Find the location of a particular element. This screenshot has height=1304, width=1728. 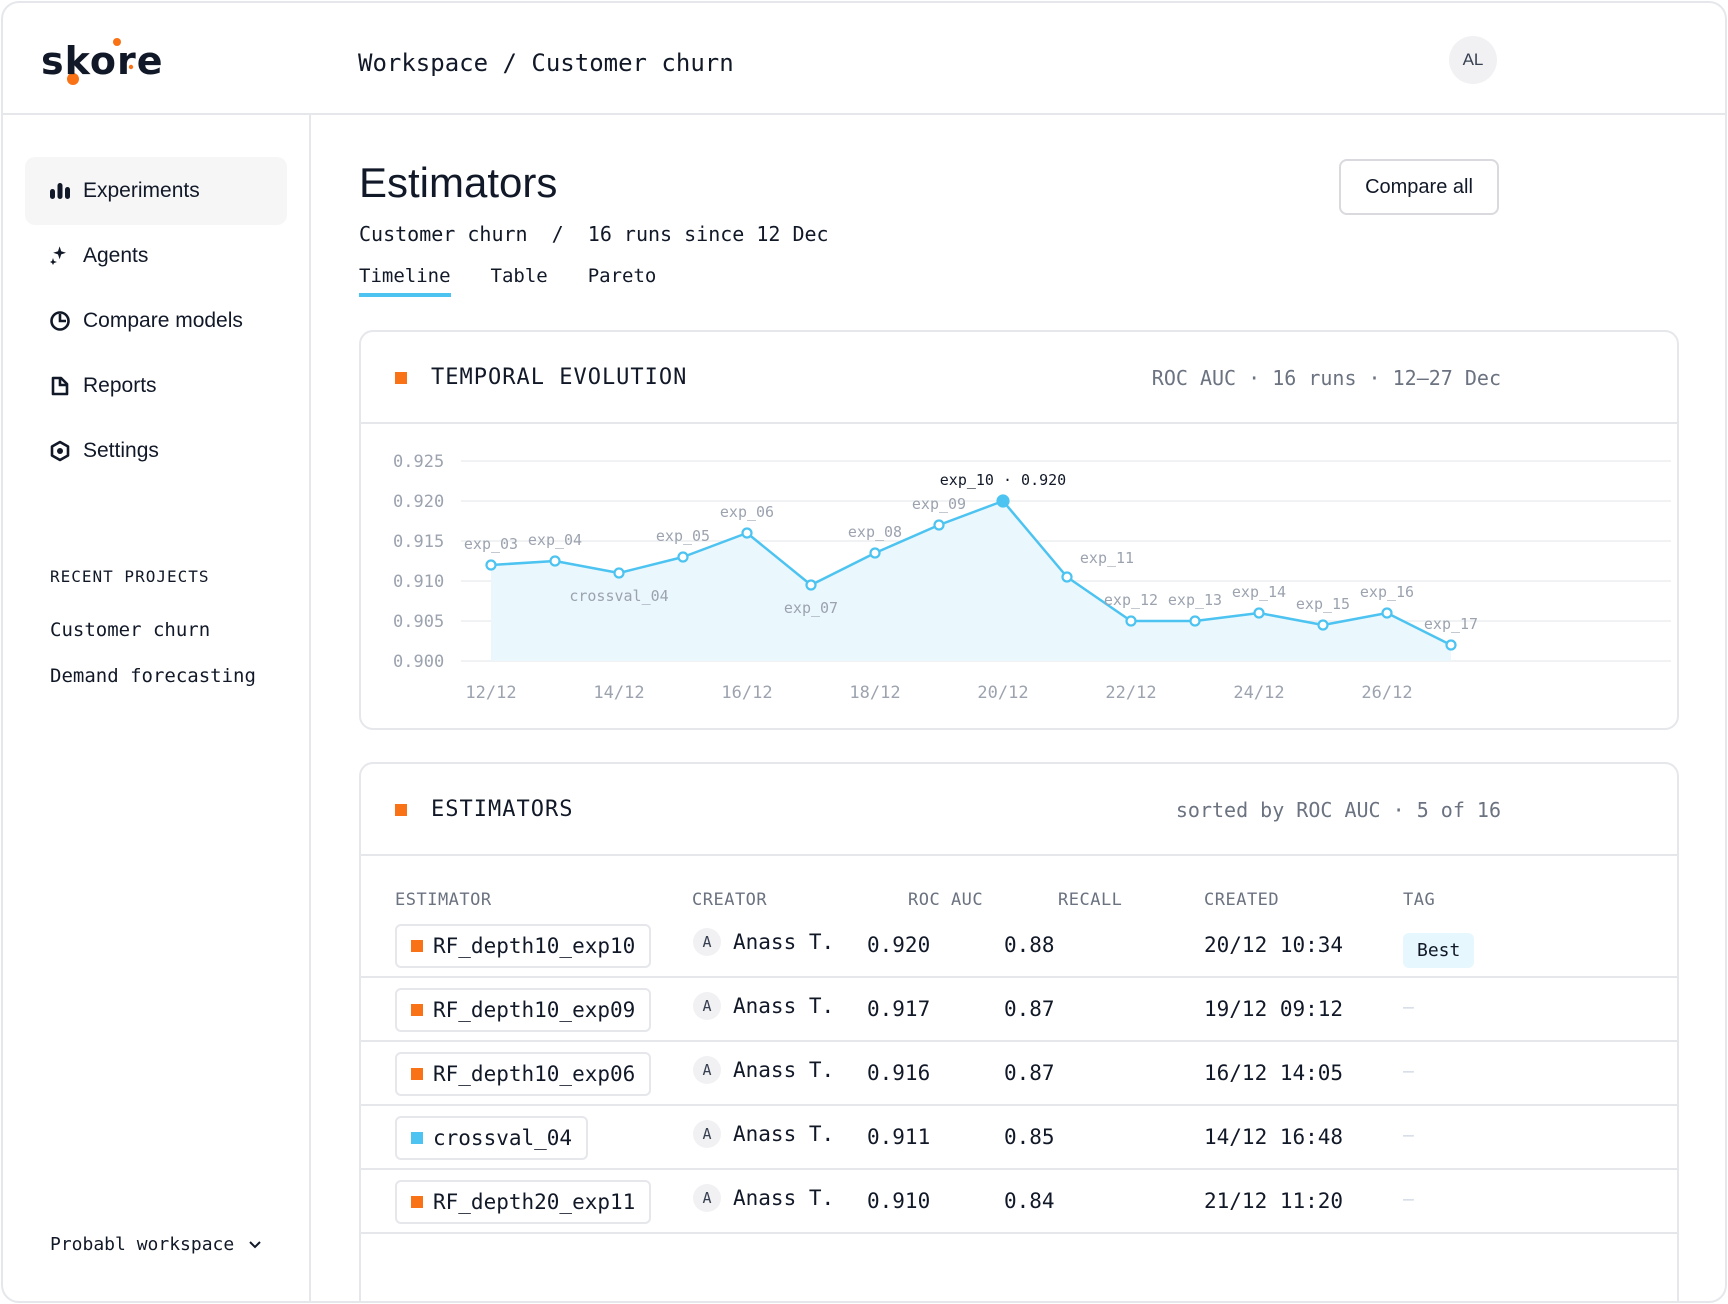

breadcrumb: Workspace / Customer churn is located at coordinates (546, 63).